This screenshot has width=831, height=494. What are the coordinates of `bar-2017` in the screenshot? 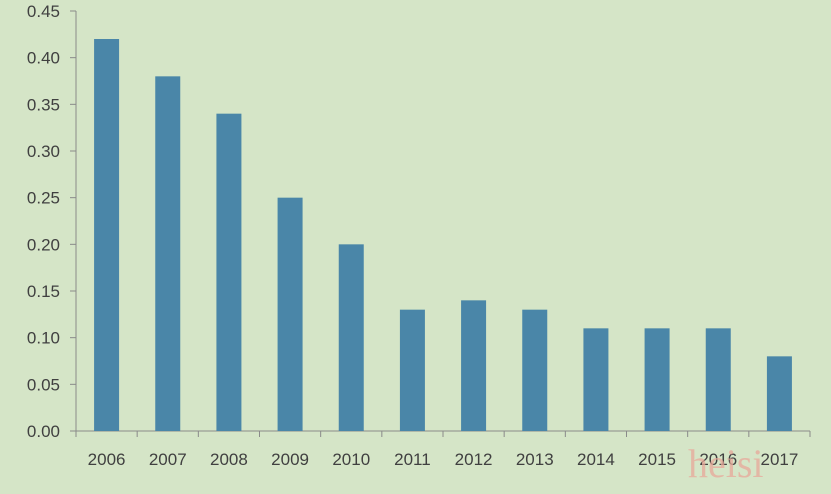 It's located at (779, 393).